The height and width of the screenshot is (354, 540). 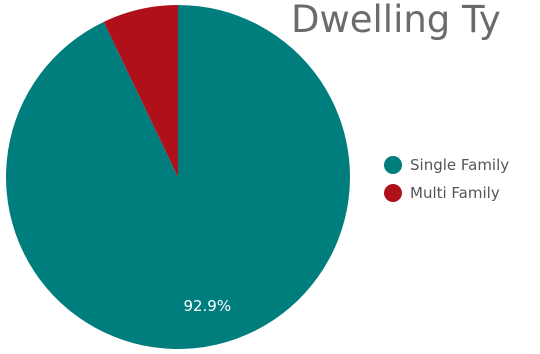 I want to click on legend-item-single-family: Single Family, so click(x=446, y=165).